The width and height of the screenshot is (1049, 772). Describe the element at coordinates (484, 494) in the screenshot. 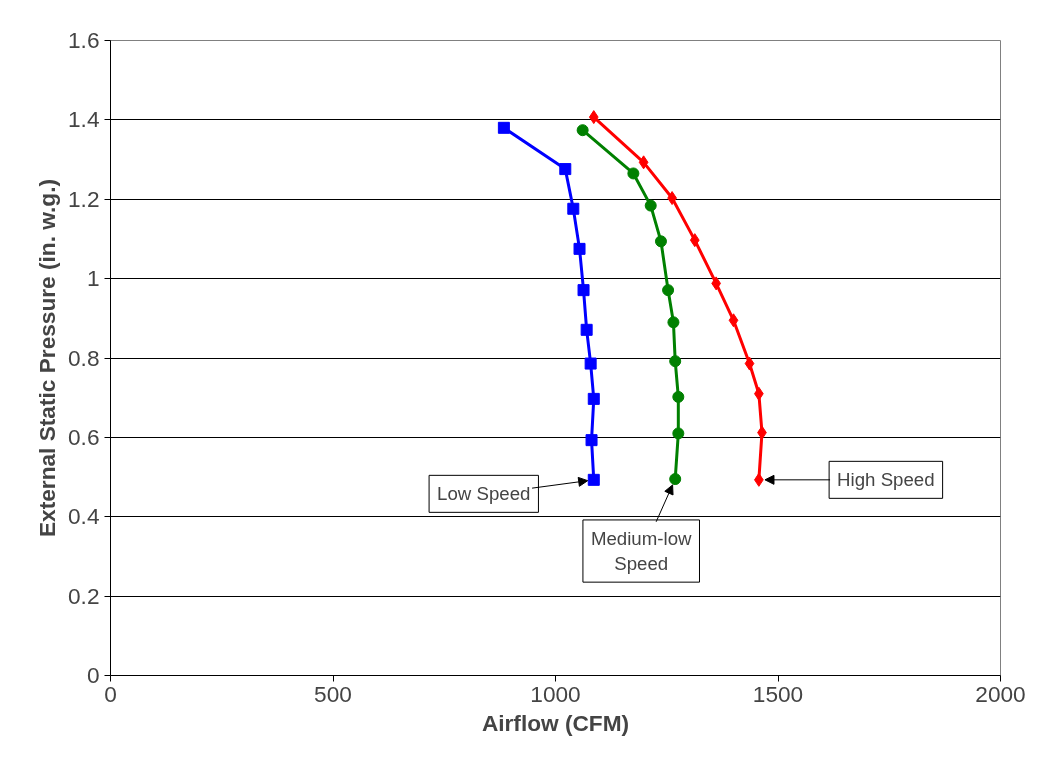

I see `annotation: Low Speed` at that location.